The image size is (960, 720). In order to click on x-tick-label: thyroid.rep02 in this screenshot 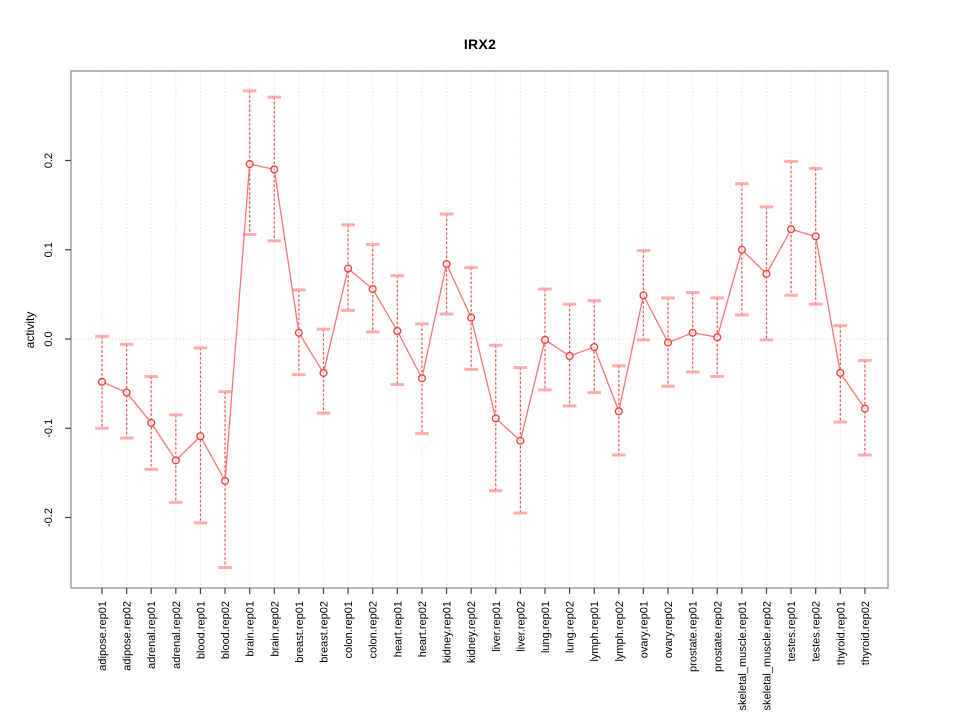, I will do `click(866, 633)`.